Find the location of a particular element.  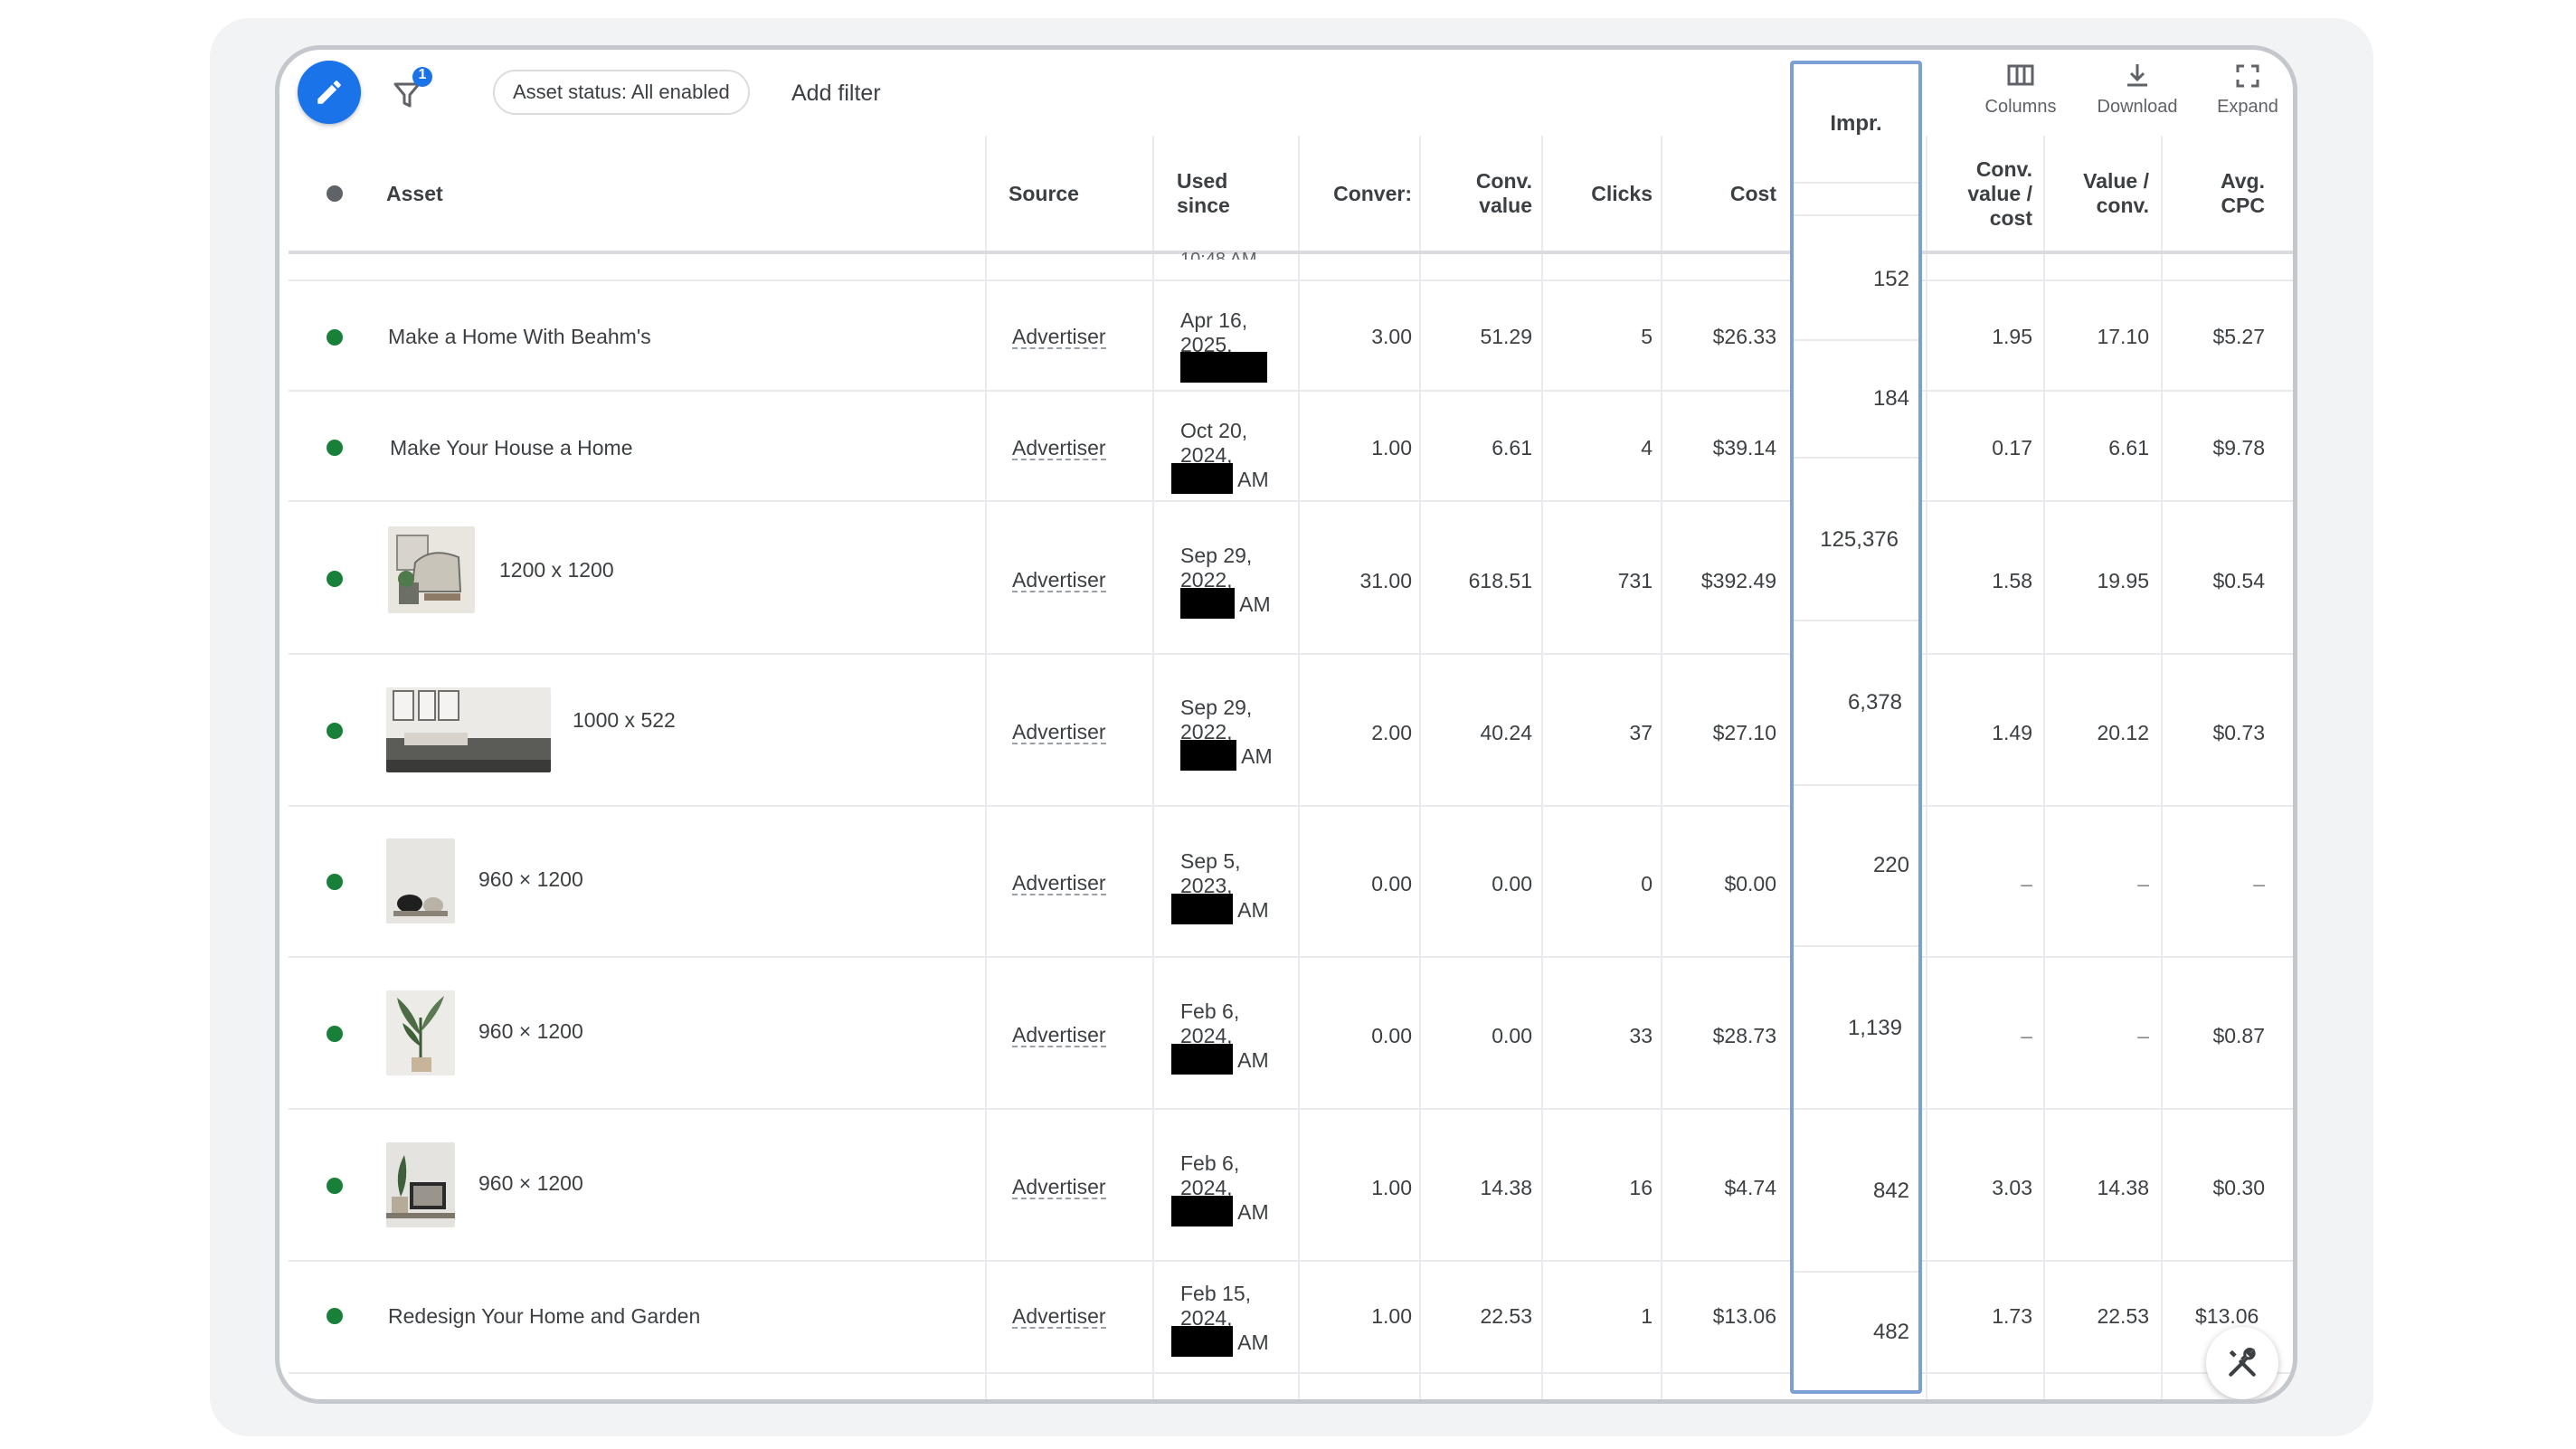

asset-name: Make Your House a Home is located at coordinates (512, 448).